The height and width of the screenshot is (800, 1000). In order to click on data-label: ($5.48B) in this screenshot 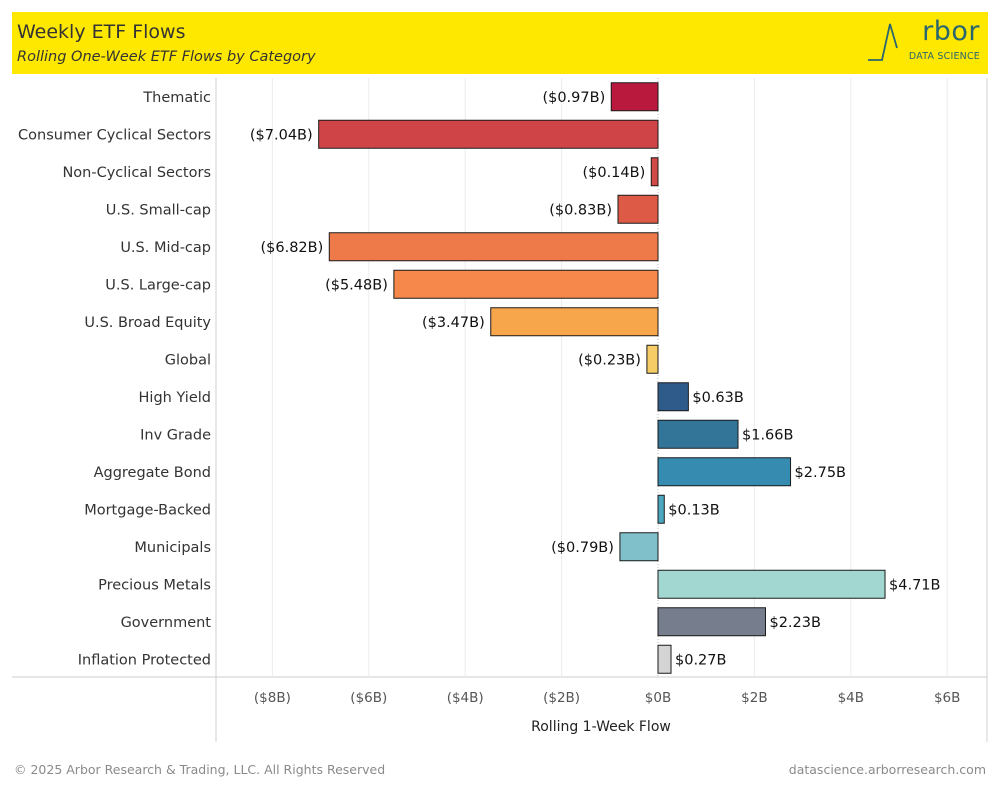, I will do `click(356, 285)`.